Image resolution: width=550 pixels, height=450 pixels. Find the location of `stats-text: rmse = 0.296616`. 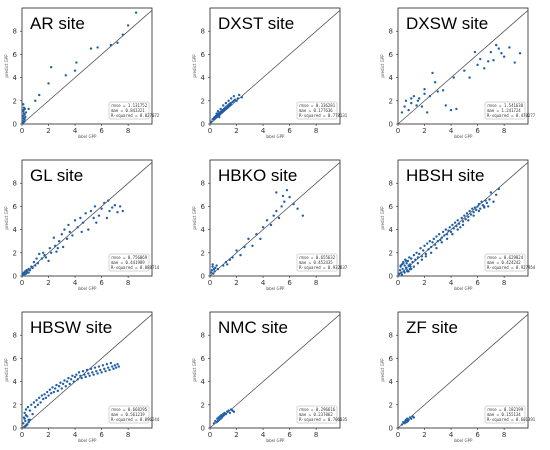

stats-text: rmse = 0.296616 is located at coordinates (317, 409).